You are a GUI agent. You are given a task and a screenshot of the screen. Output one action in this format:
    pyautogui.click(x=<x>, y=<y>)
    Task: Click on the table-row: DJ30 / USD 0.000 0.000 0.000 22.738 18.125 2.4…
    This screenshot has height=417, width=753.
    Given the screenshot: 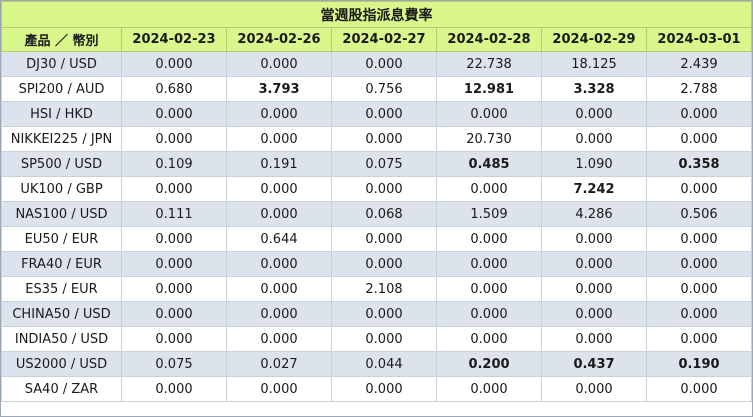 What is the action you would take?
    pyautogui.click(x=377, y=64)
    